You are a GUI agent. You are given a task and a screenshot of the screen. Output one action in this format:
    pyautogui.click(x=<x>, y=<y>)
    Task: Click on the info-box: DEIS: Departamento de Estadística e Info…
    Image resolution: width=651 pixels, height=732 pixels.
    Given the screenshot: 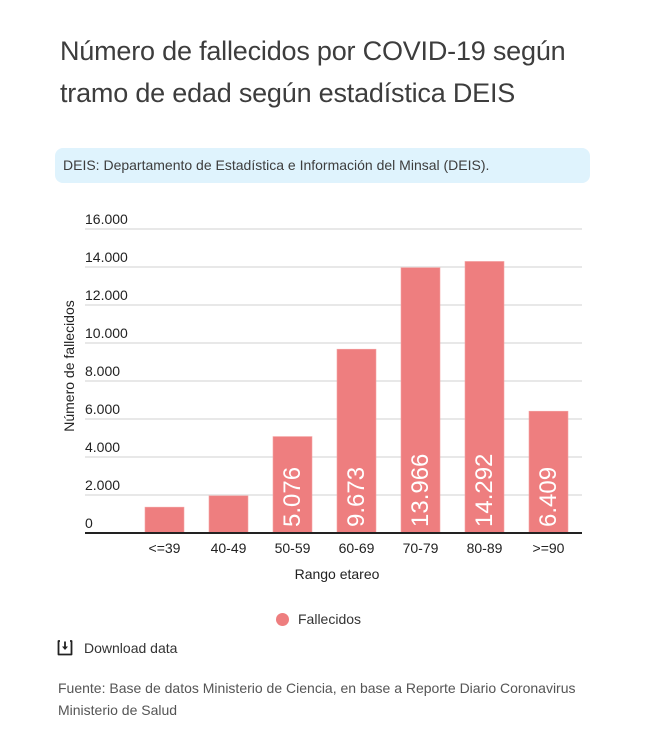 What is the action you would take?
    pyautogui.click(x=322, y=165)
    